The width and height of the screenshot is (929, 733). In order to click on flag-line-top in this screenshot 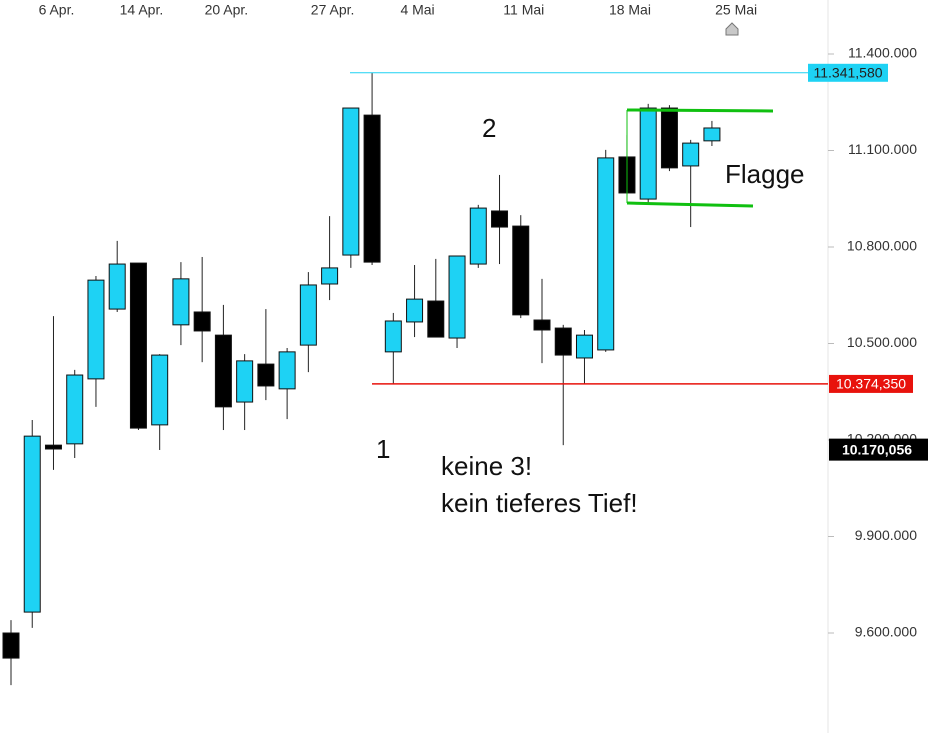, I will do `click(700, 110)`.